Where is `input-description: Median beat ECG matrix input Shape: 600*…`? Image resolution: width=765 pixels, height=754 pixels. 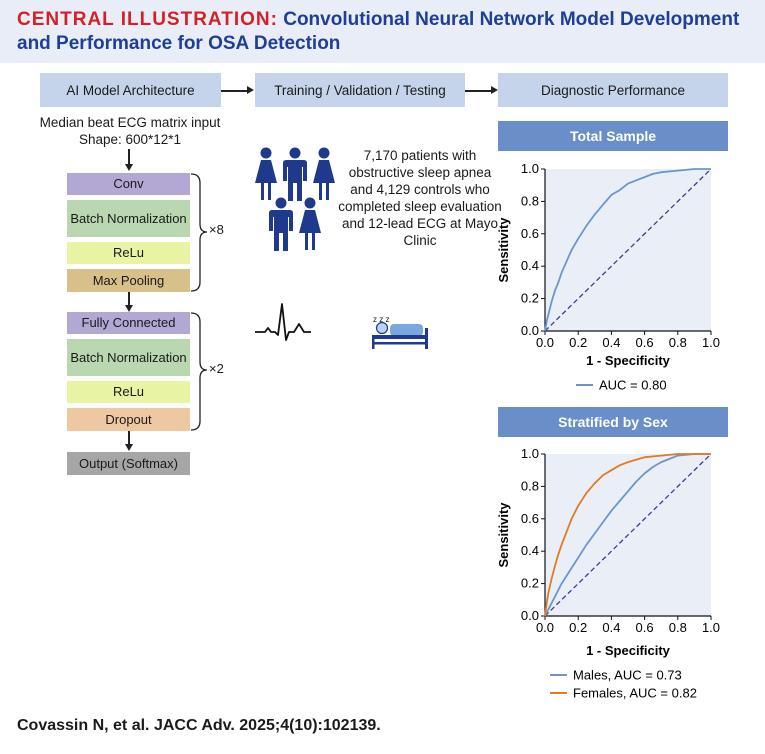 input-description: Median beat ECG matrix input Shape: 600*… is located at coordinates (130, 131).